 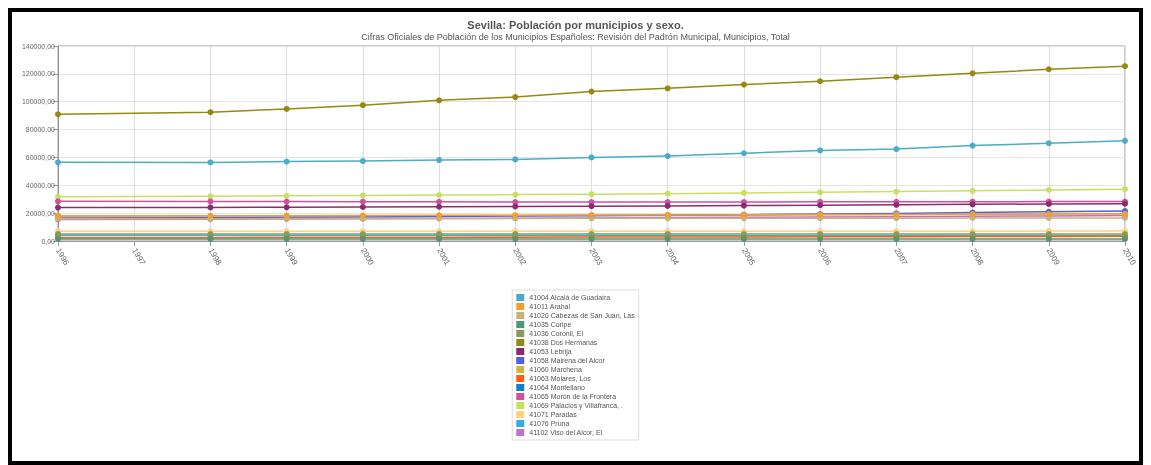 I want to click on chart-subtitle: Cifras Oficiales de Población de los Municipios Españoles: Revisión del Padrón Municipal, Municipios, Total, so click(x=575, y=36).